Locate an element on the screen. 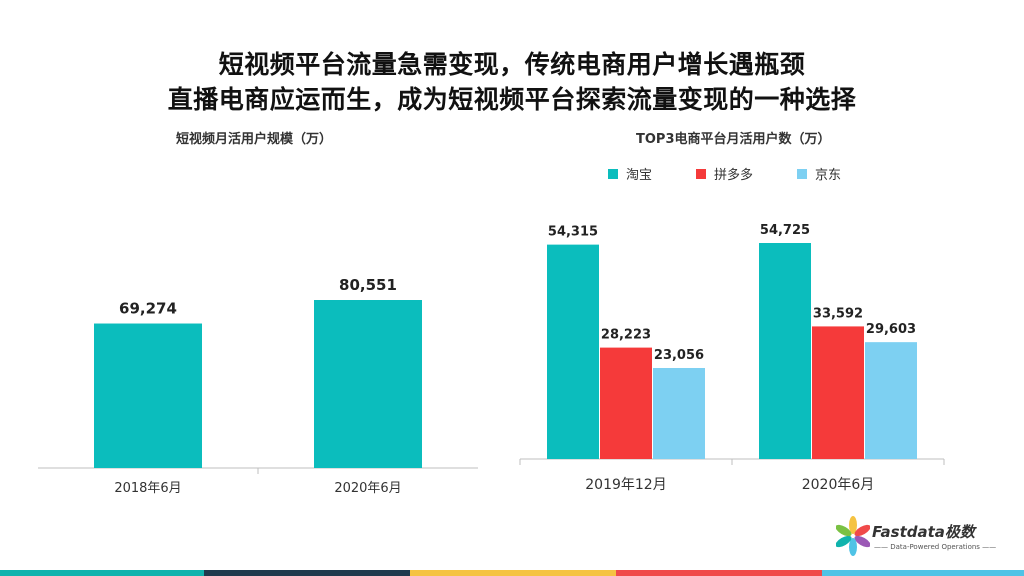 The image size is (1024, 576). legend-swatch-pinduoduo is located at coordinates (701, 173).